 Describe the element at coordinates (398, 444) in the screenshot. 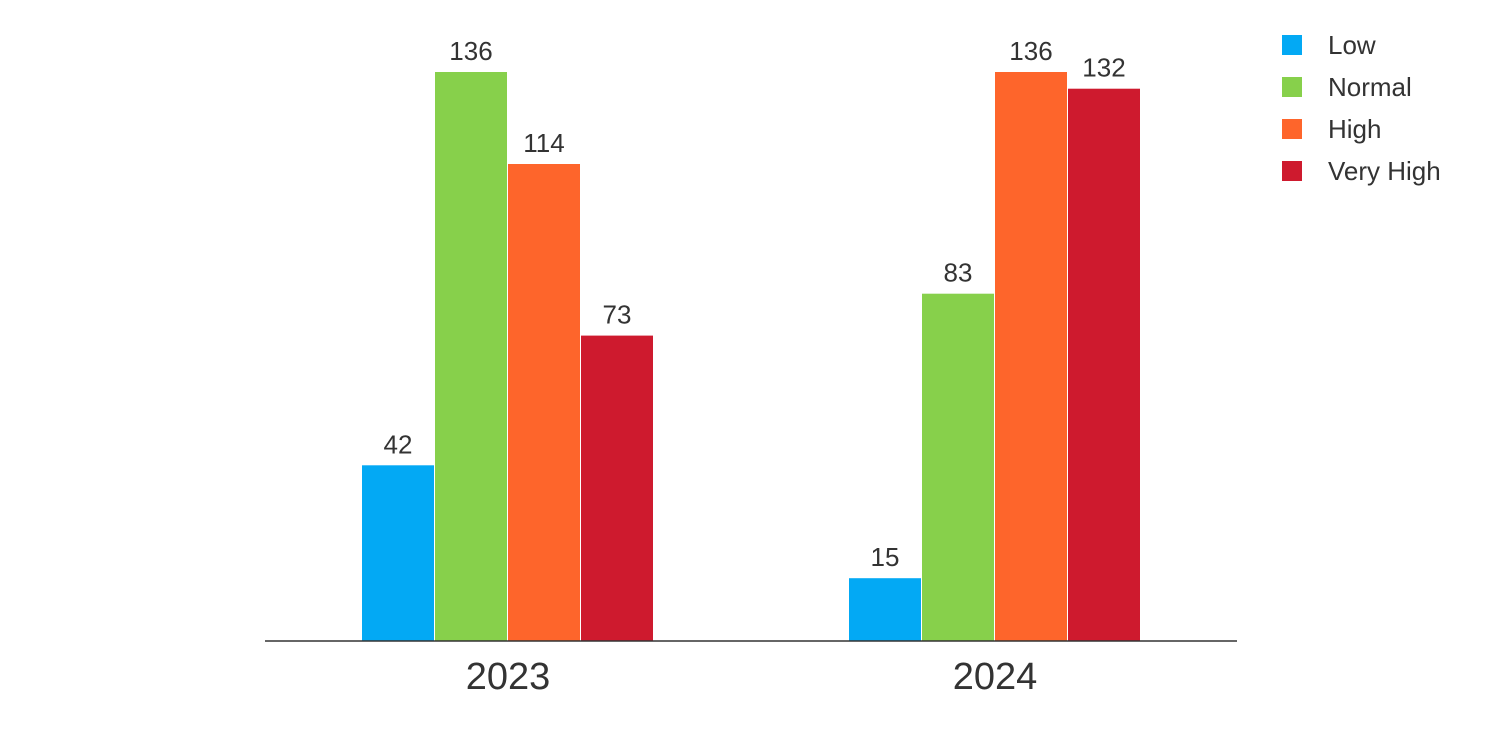

I see `data-label-low-2023: 42` at that location.